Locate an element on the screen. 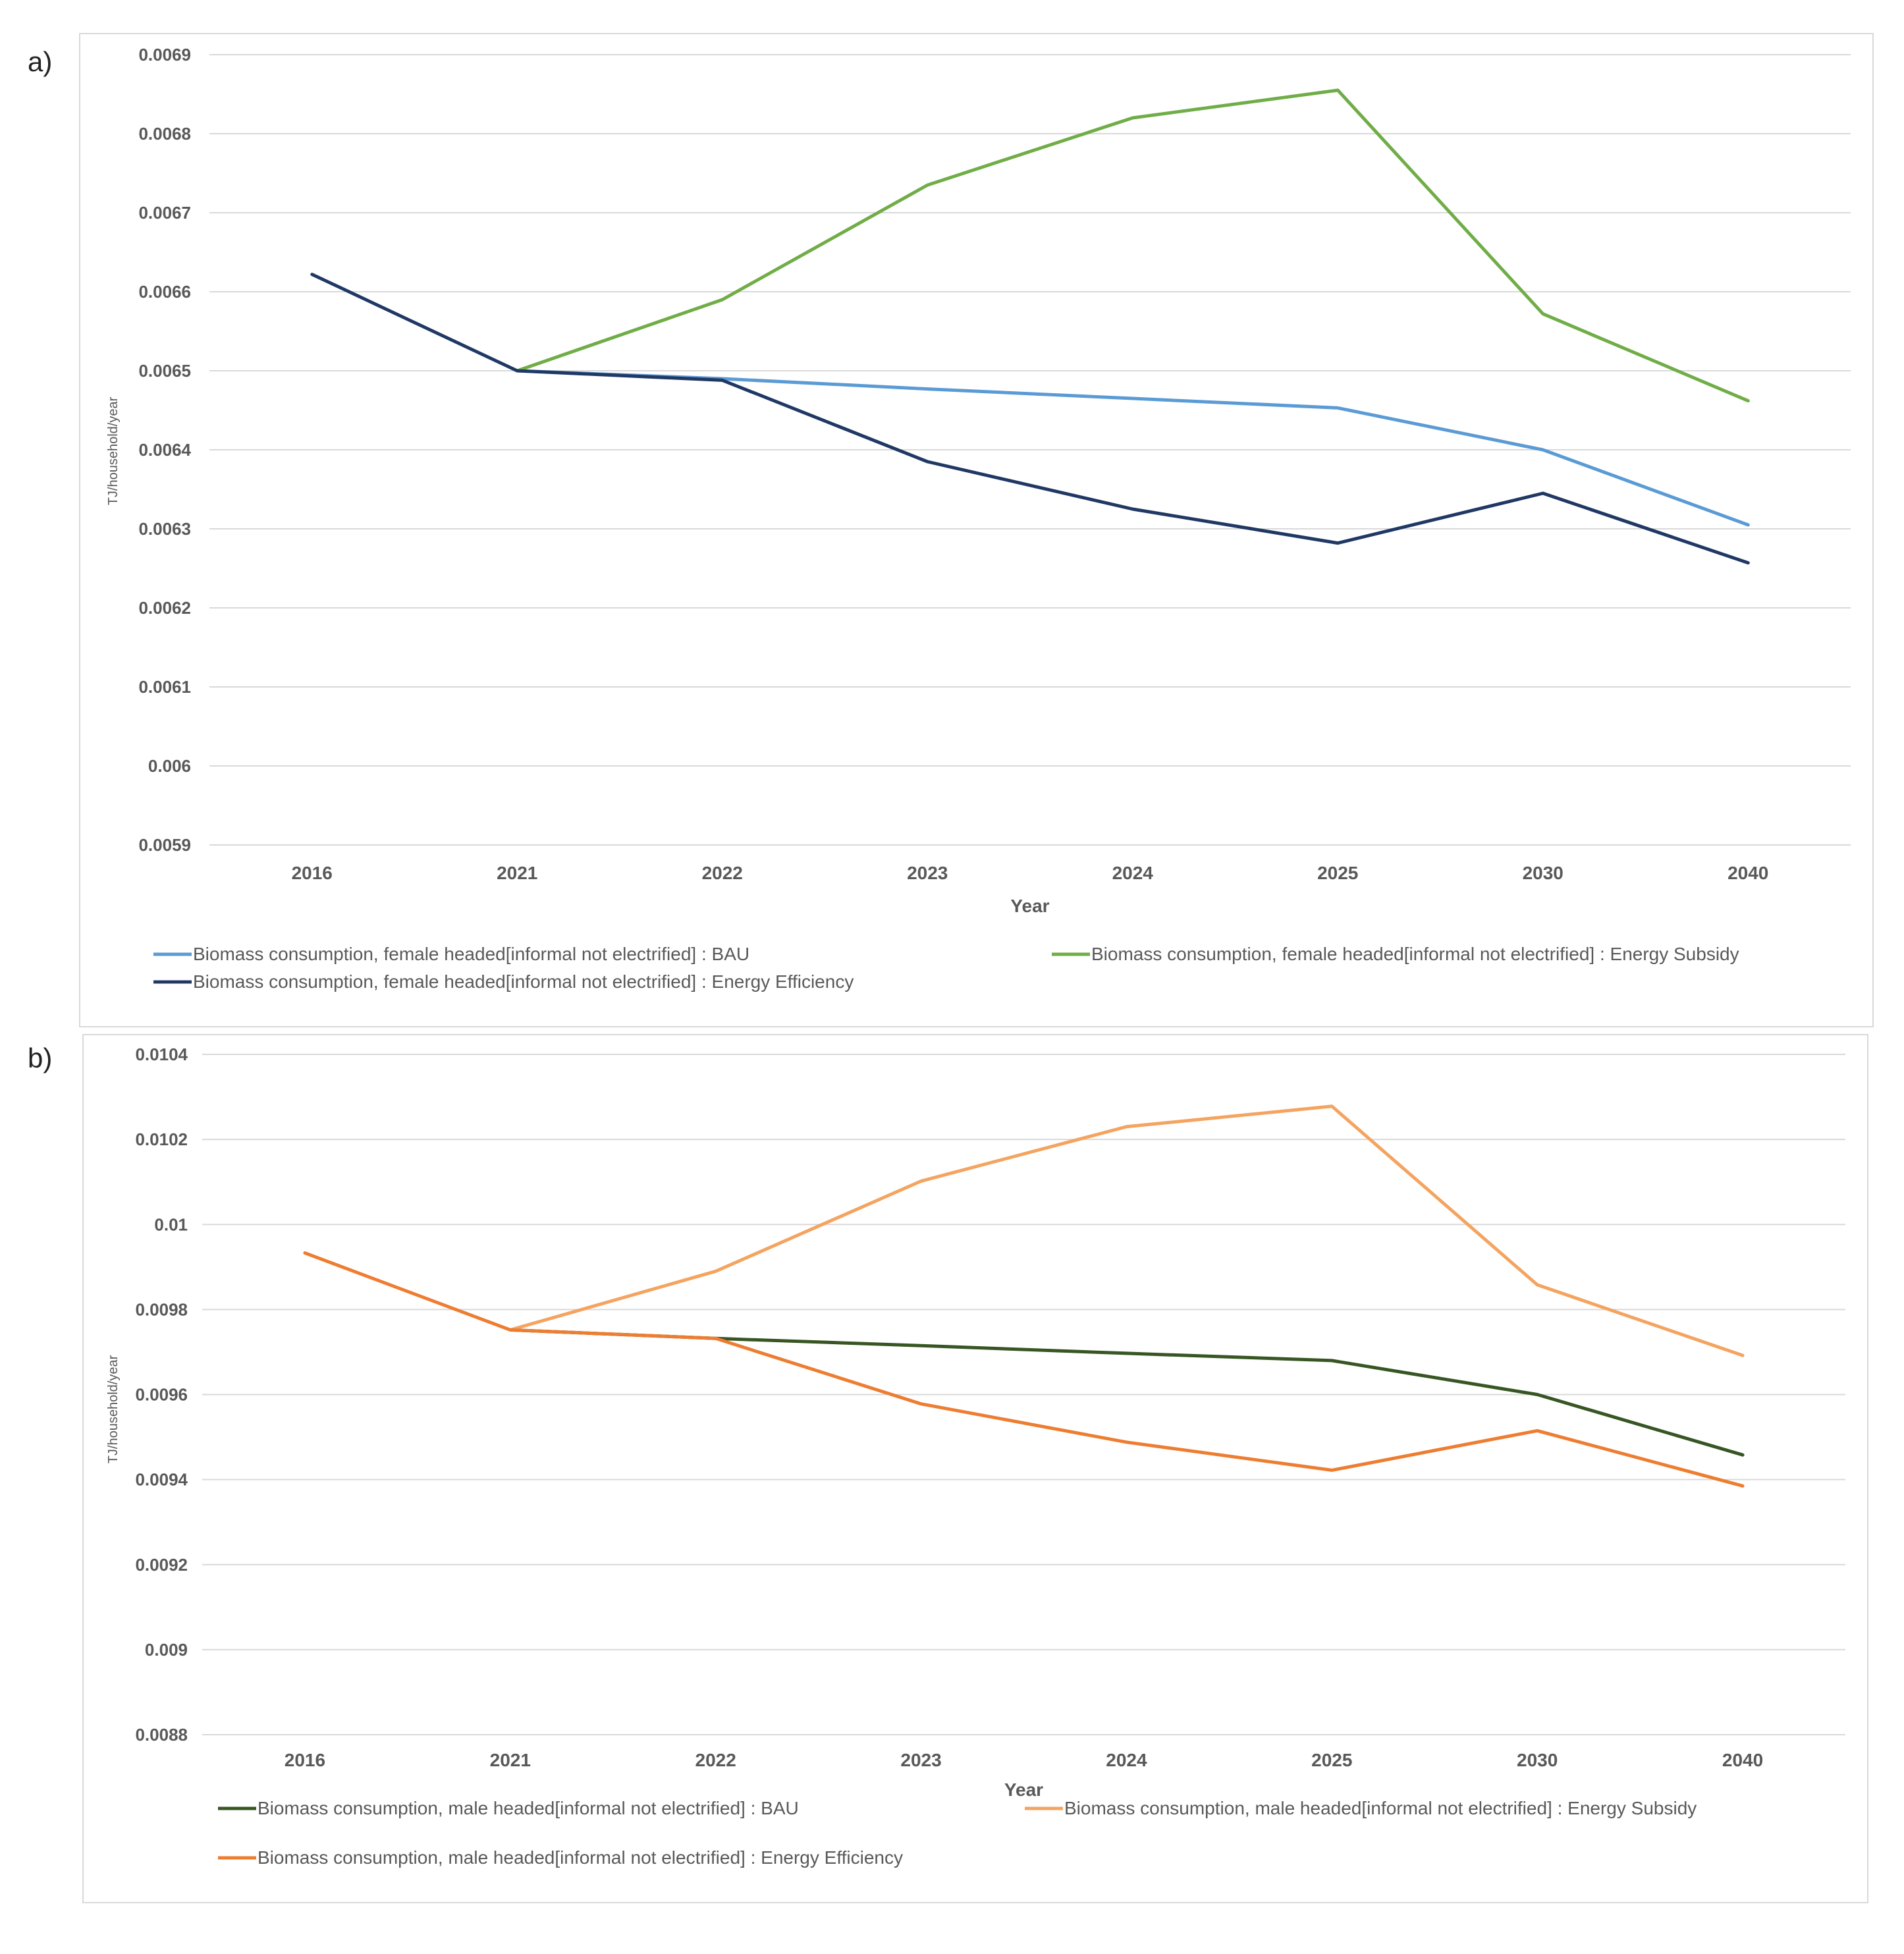  panel-label-a: a) is located at coordinates (40, 61).